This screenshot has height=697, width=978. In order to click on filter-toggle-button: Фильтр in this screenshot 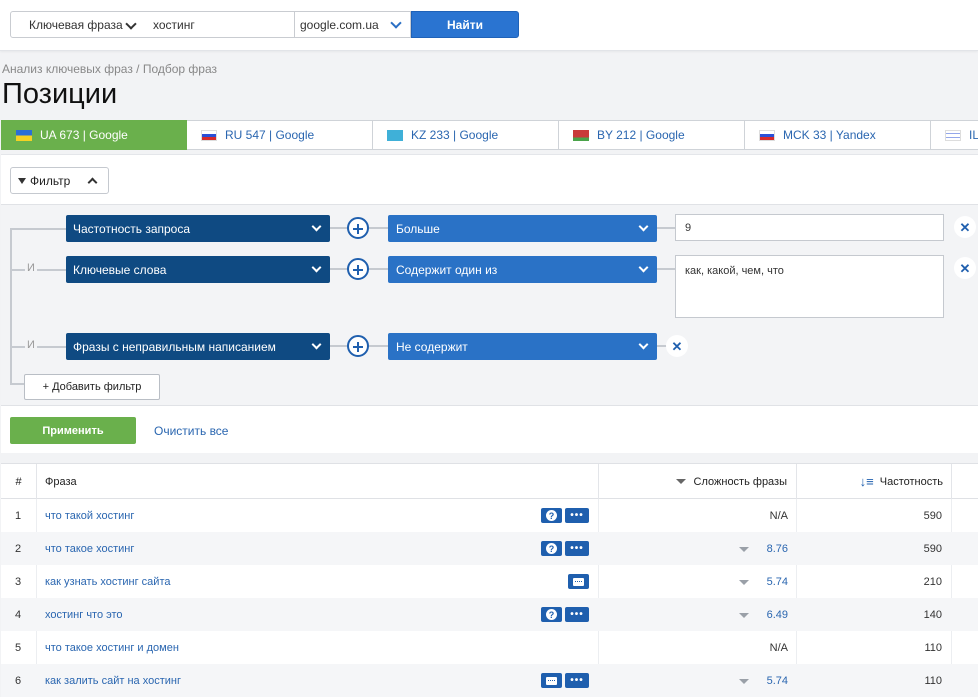, I will do `click(59, 180)`.